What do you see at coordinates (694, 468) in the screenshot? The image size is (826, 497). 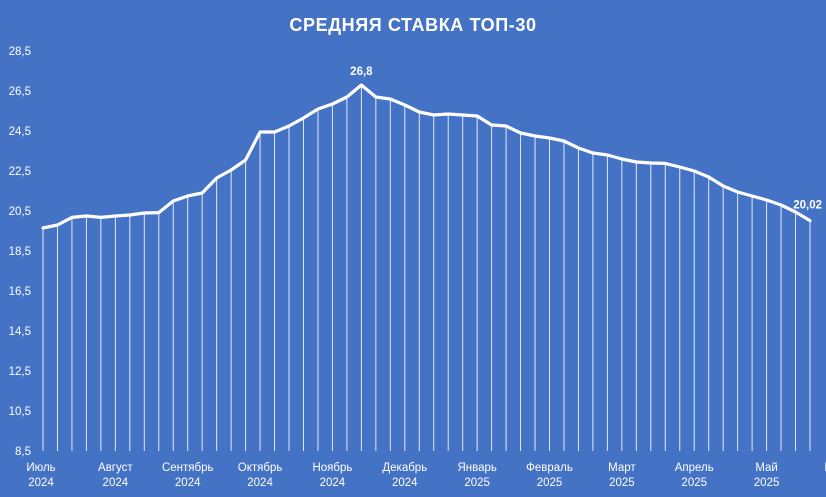 I see `x-tick-month: Апрель` at bounding box center [694, 468].